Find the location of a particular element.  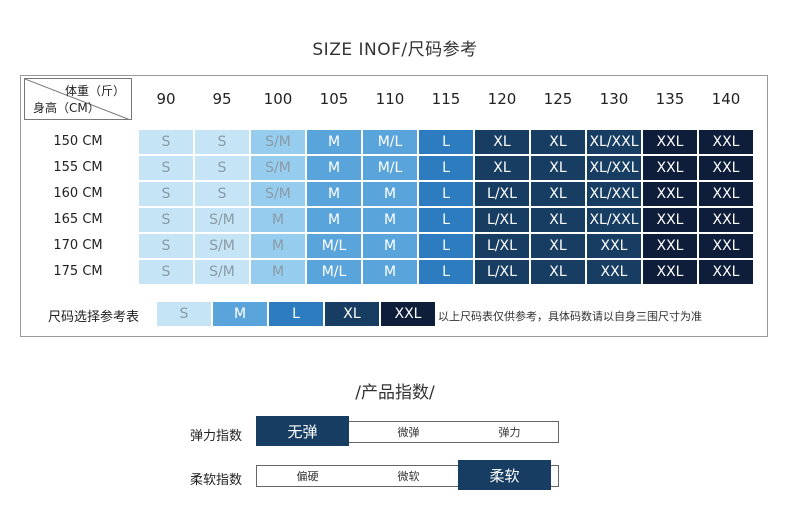

elasticity-option: 微弹 is located at coordinates (408, 432).